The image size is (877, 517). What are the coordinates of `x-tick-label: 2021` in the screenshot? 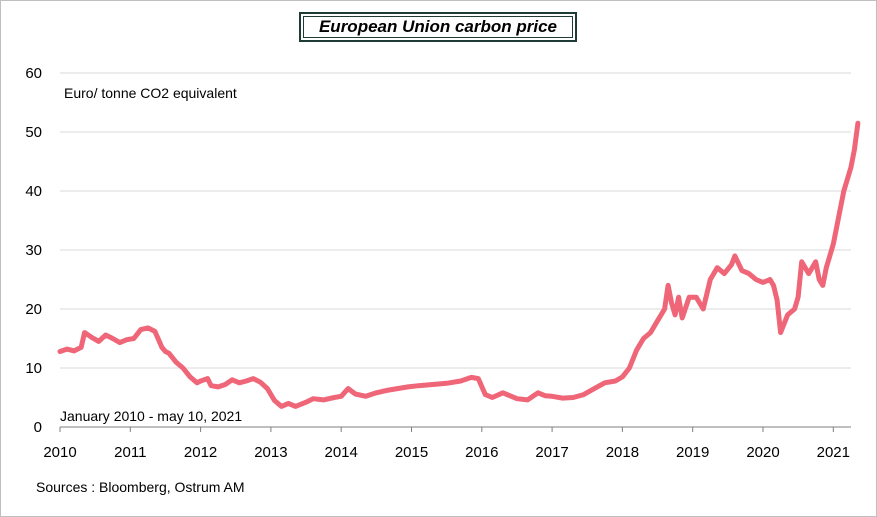 It's located at (833, 452).